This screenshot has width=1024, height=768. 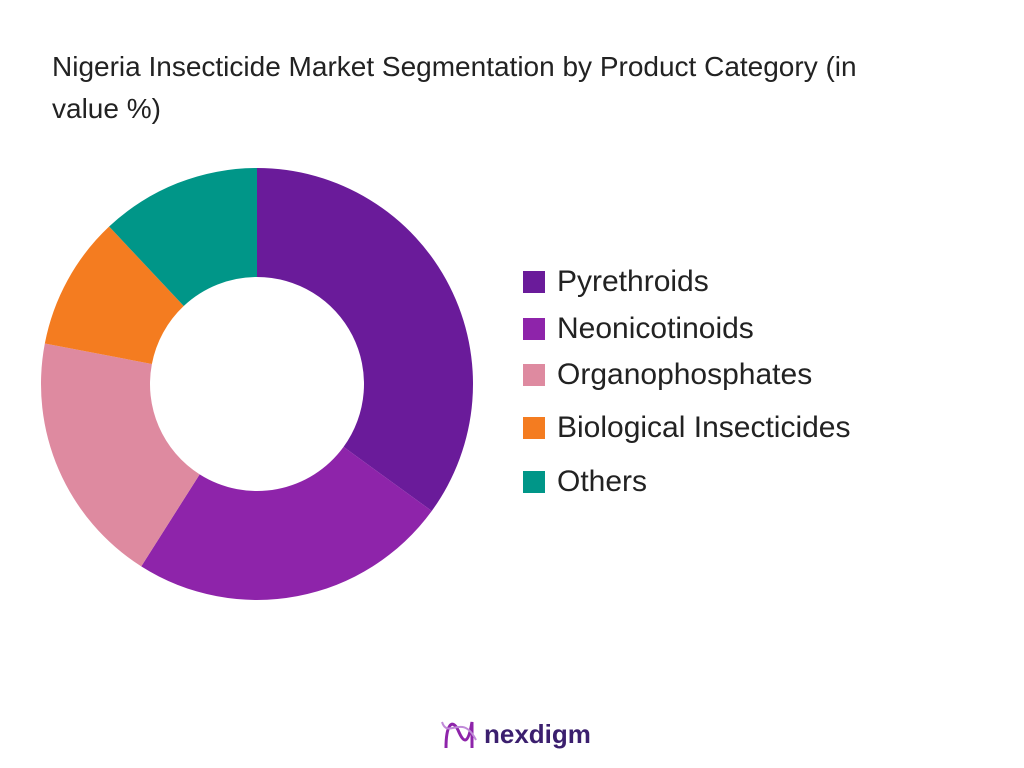 I want to click on logo-icon, so click(x=459, y=731).